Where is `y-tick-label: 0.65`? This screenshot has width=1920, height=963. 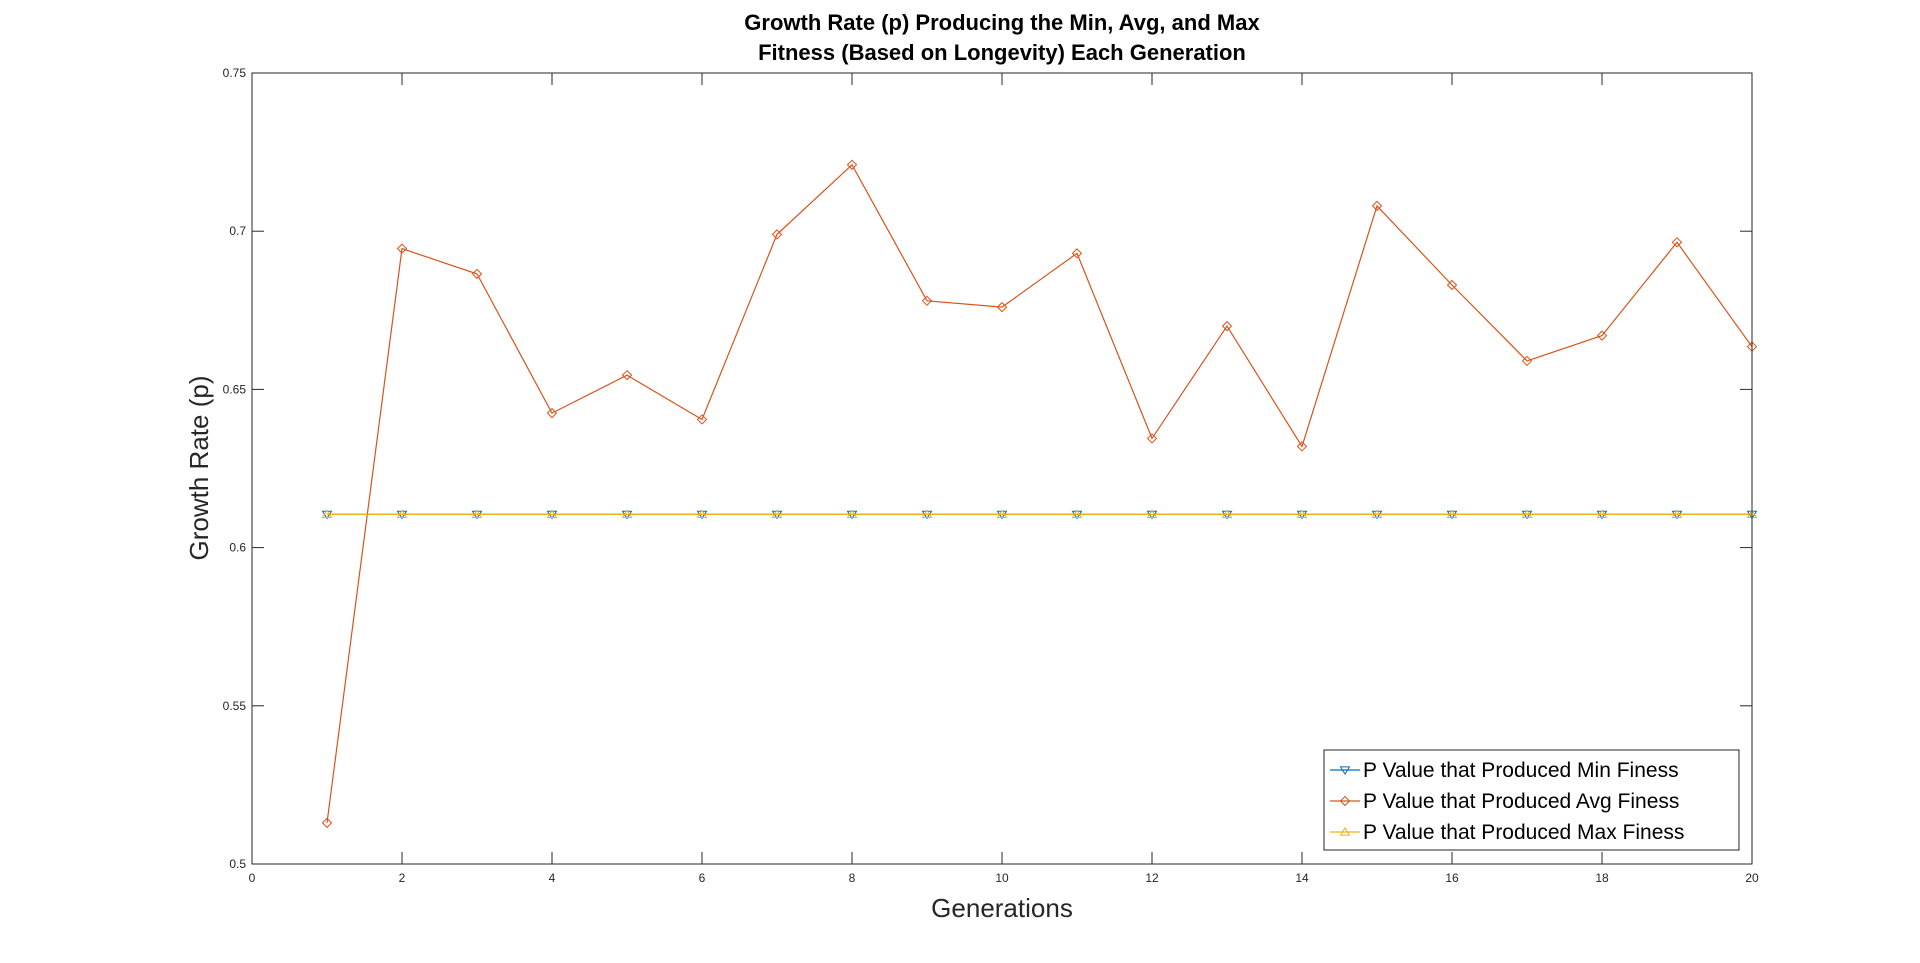 y-tick-label: 0.65 is located at coordinates (235, 389).